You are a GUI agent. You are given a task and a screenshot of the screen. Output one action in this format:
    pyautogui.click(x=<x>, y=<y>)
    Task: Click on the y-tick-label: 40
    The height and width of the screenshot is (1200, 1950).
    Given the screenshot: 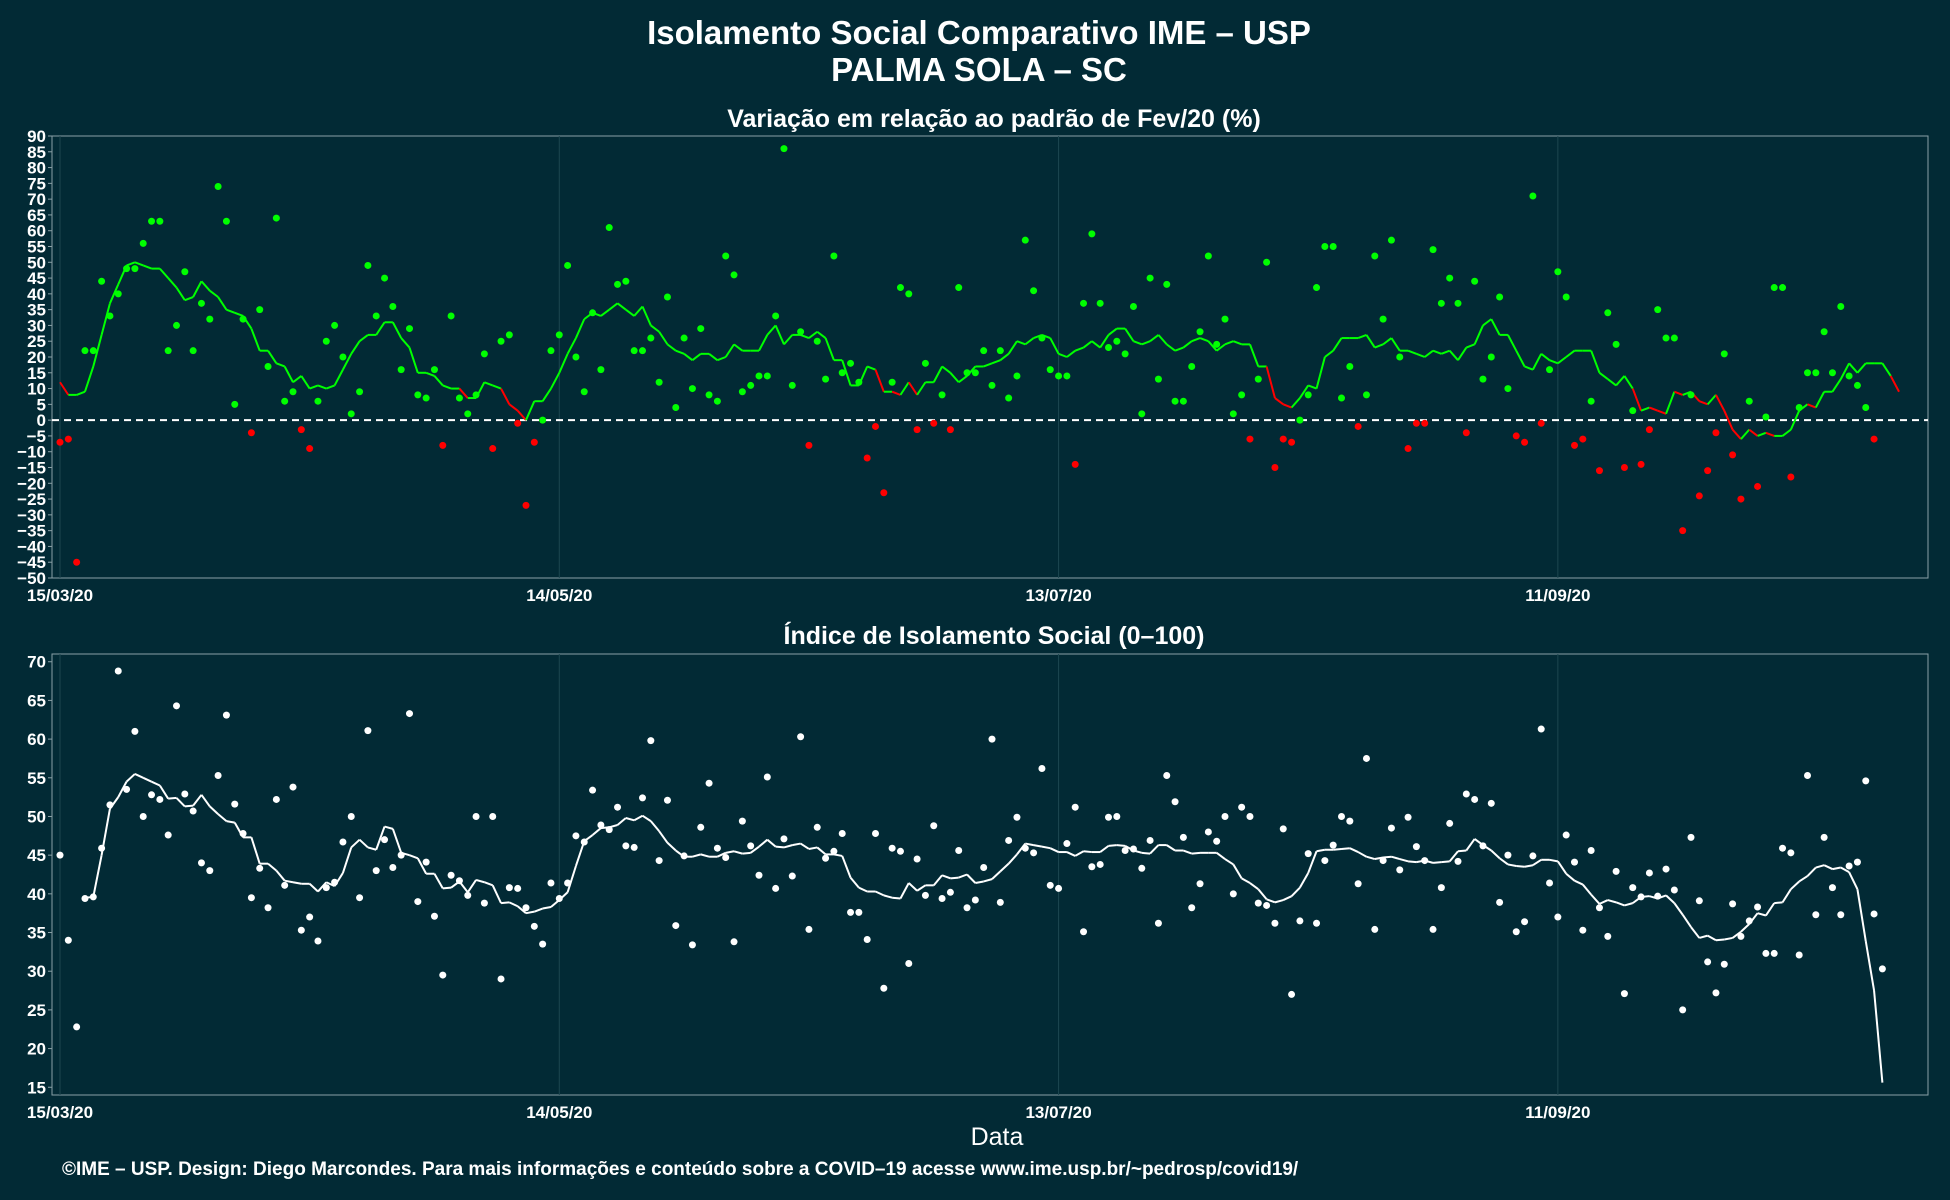 What is the action you would take?
    pyautogui.click(x=36, y=894)
    